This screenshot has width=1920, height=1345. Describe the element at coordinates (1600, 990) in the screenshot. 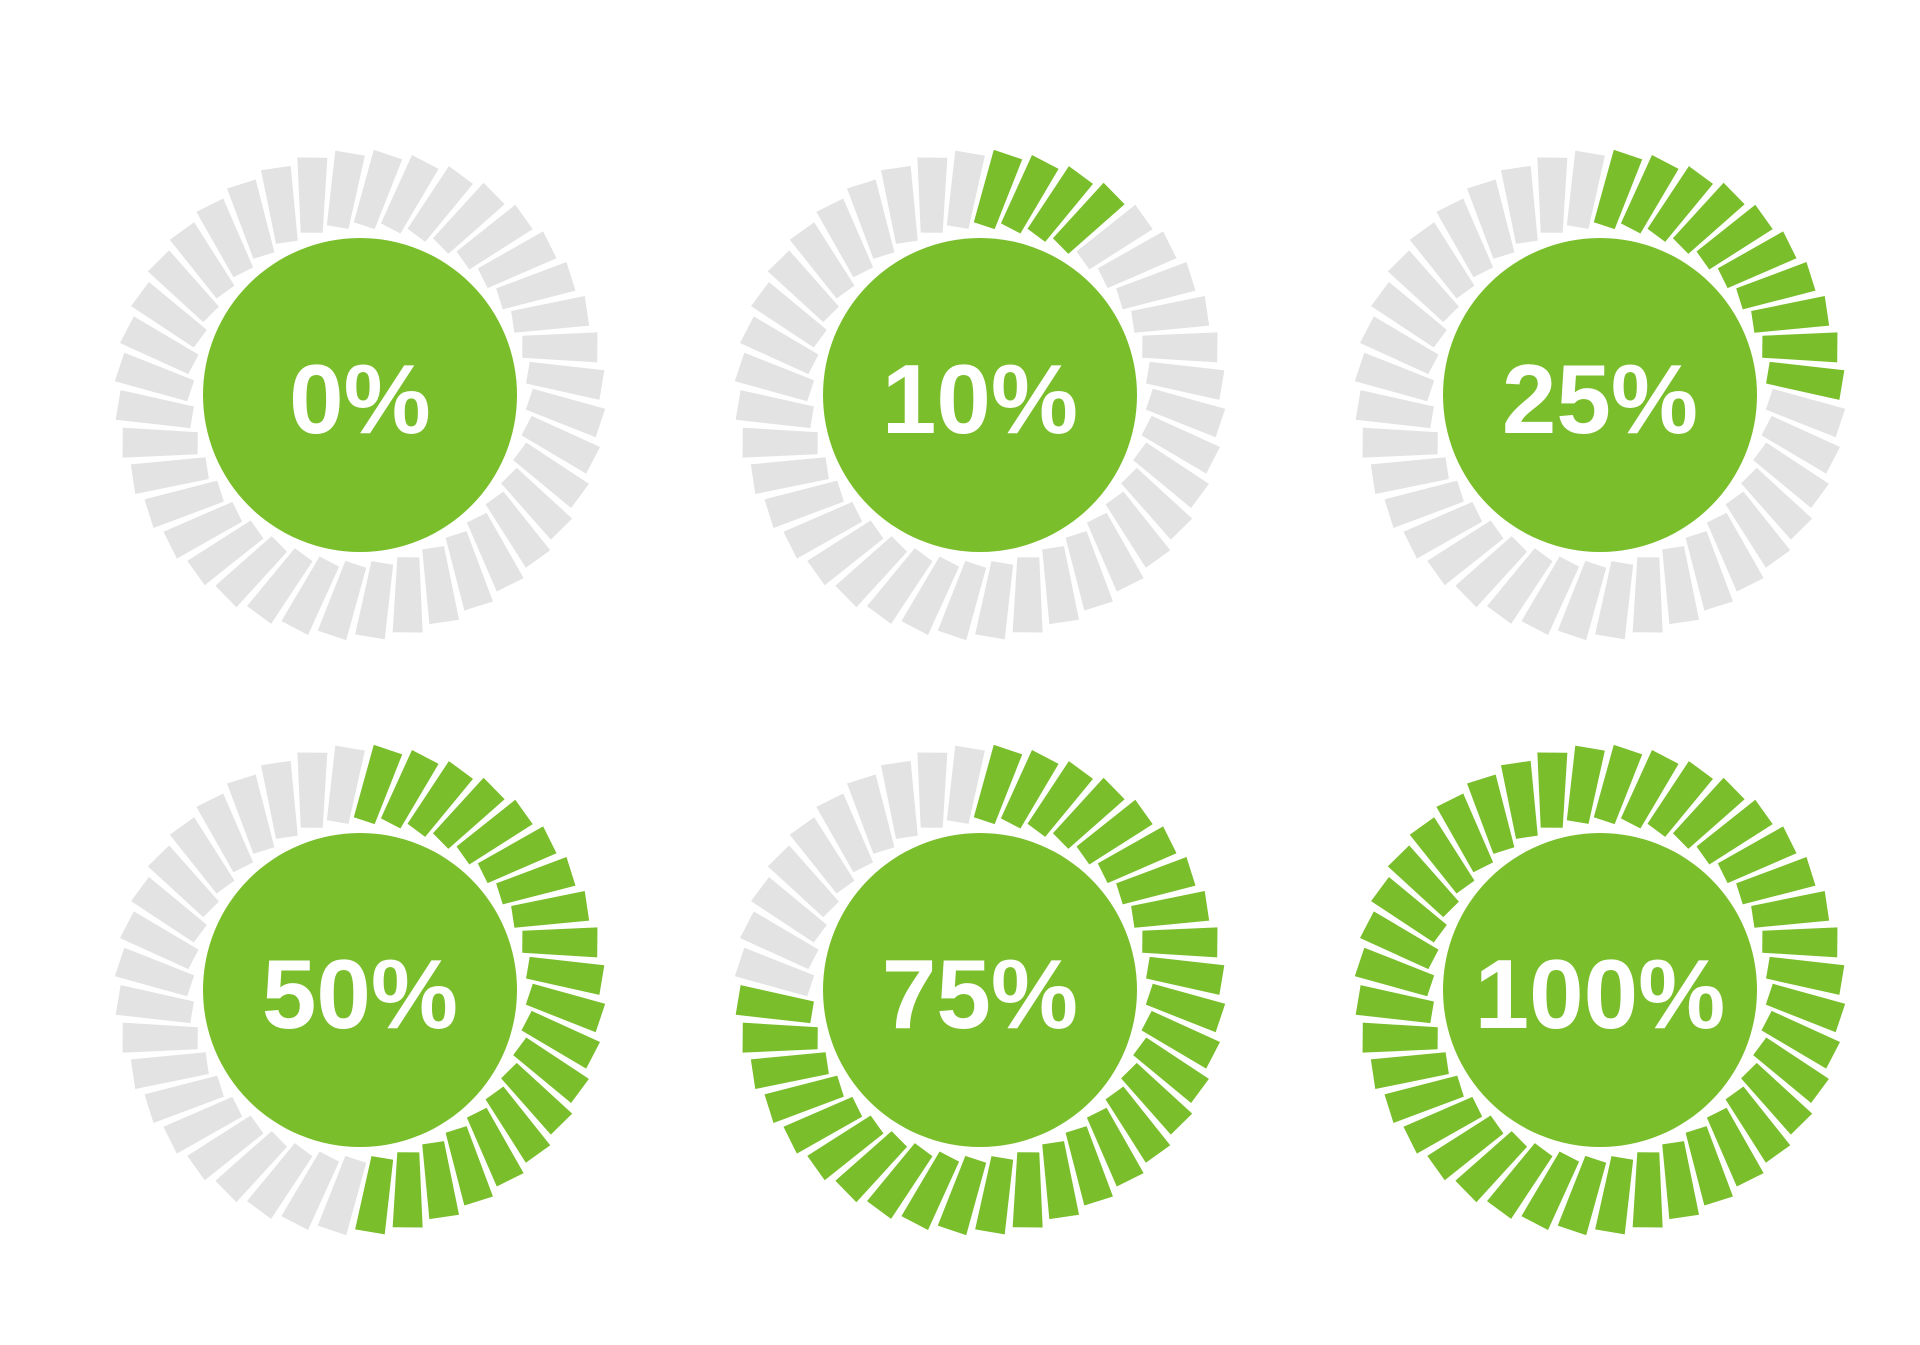

I see `progress-ring-5: 100%` at that location.